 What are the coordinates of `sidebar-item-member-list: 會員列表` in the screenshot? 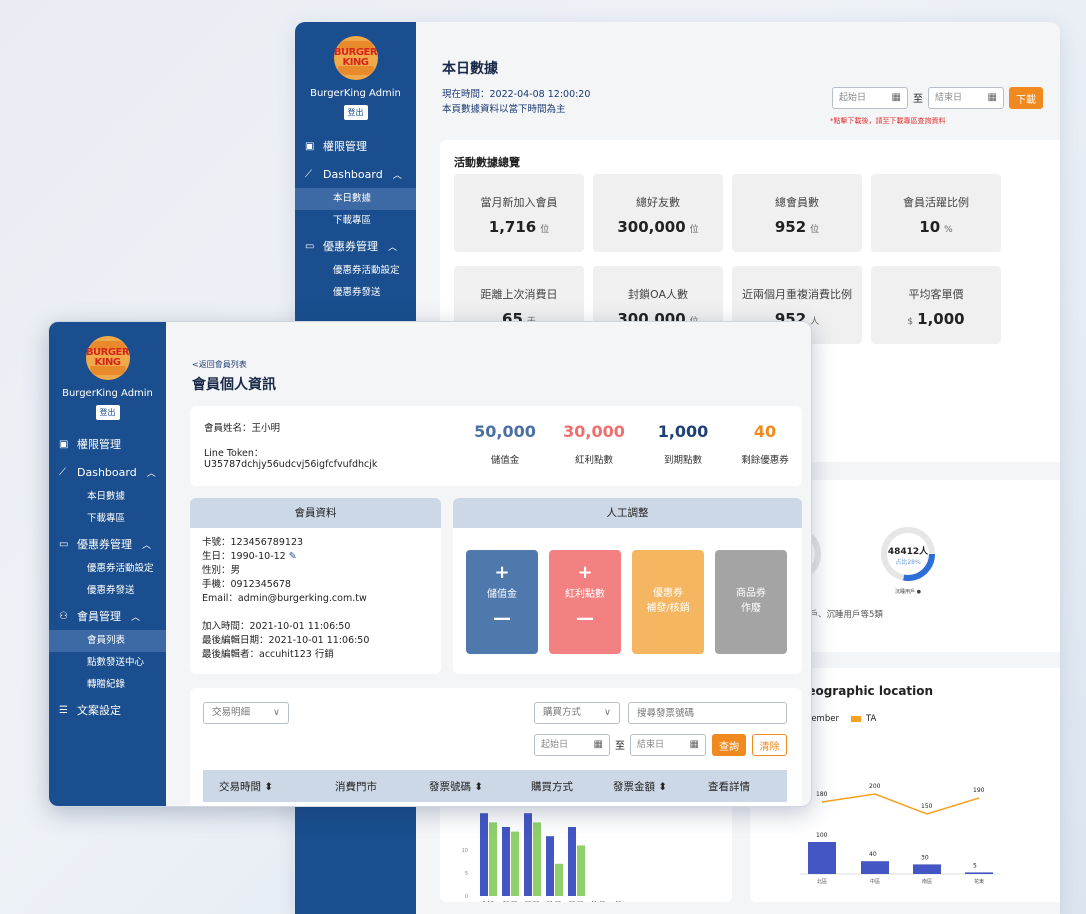 It's located at (107, 641).